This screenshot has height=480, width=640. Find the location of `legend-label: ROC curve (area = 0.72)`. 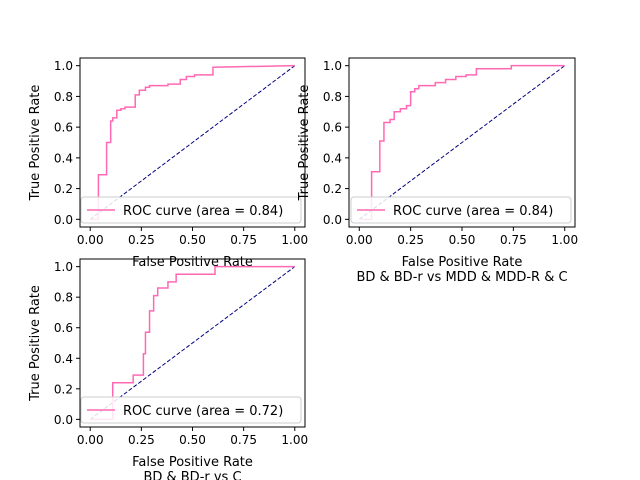

legend-label: ROC curve (area = 0.72) is located at coordinates (203, 411).